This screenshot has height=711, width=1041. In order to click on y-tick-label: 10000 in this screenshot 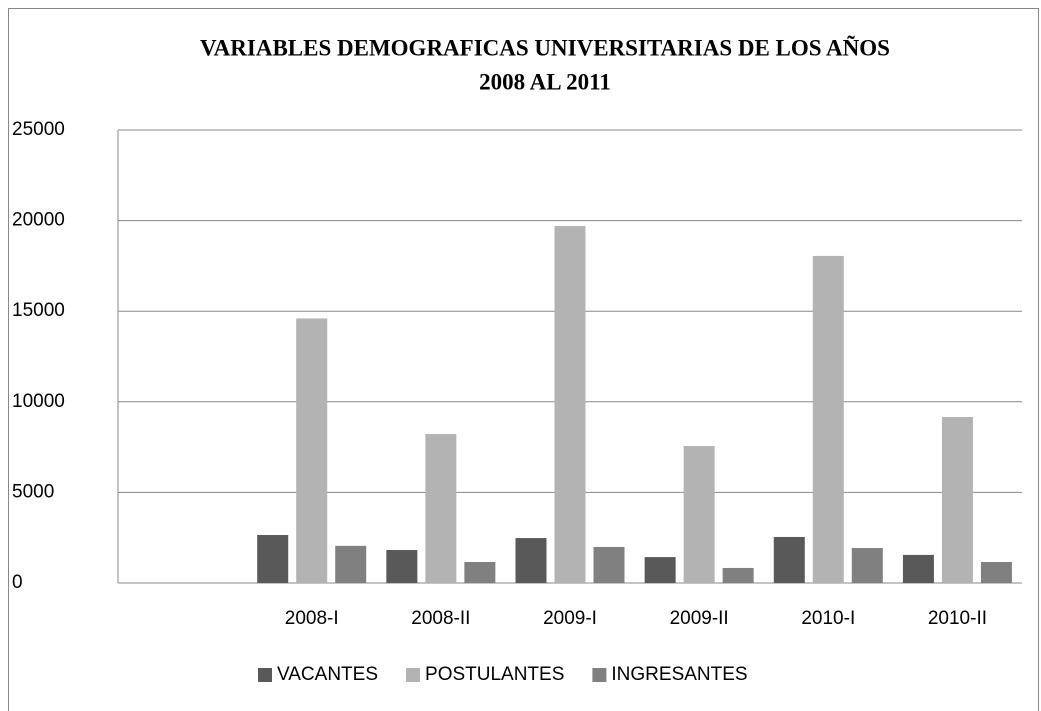, I will do `click(38, 401)`.